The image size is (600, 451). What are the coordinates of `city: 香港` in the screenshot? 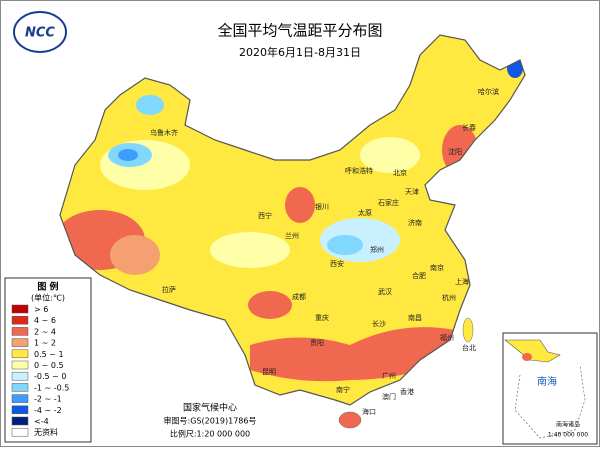 It's located at (407, 391).